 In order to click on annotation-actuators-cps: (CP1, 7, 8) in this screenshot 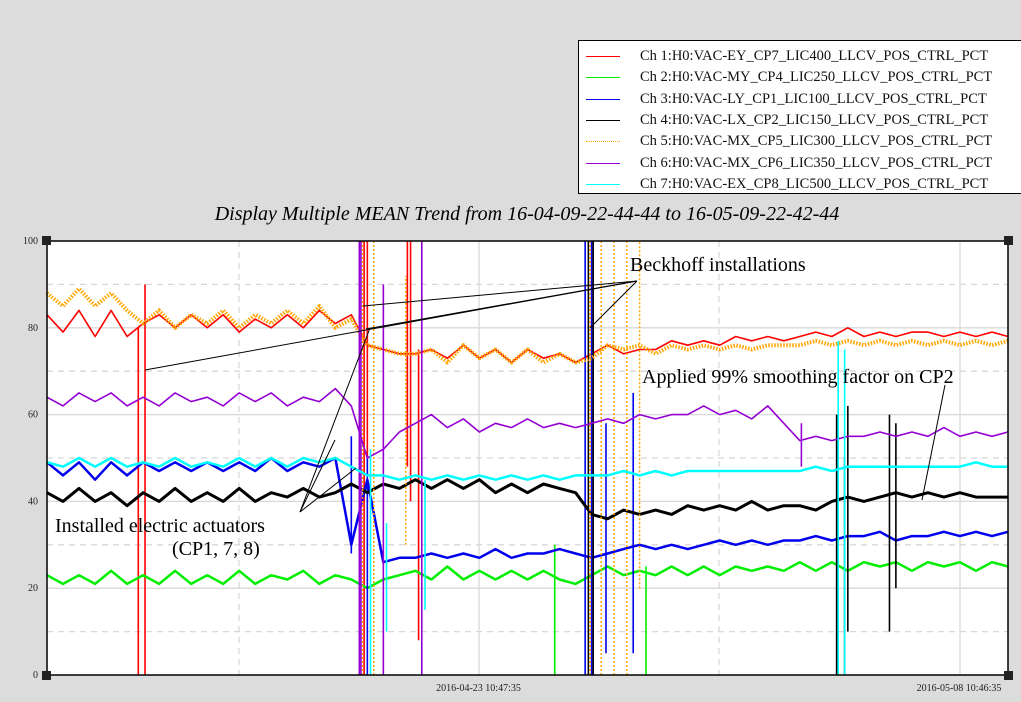, I will do `click(216, 549)`.